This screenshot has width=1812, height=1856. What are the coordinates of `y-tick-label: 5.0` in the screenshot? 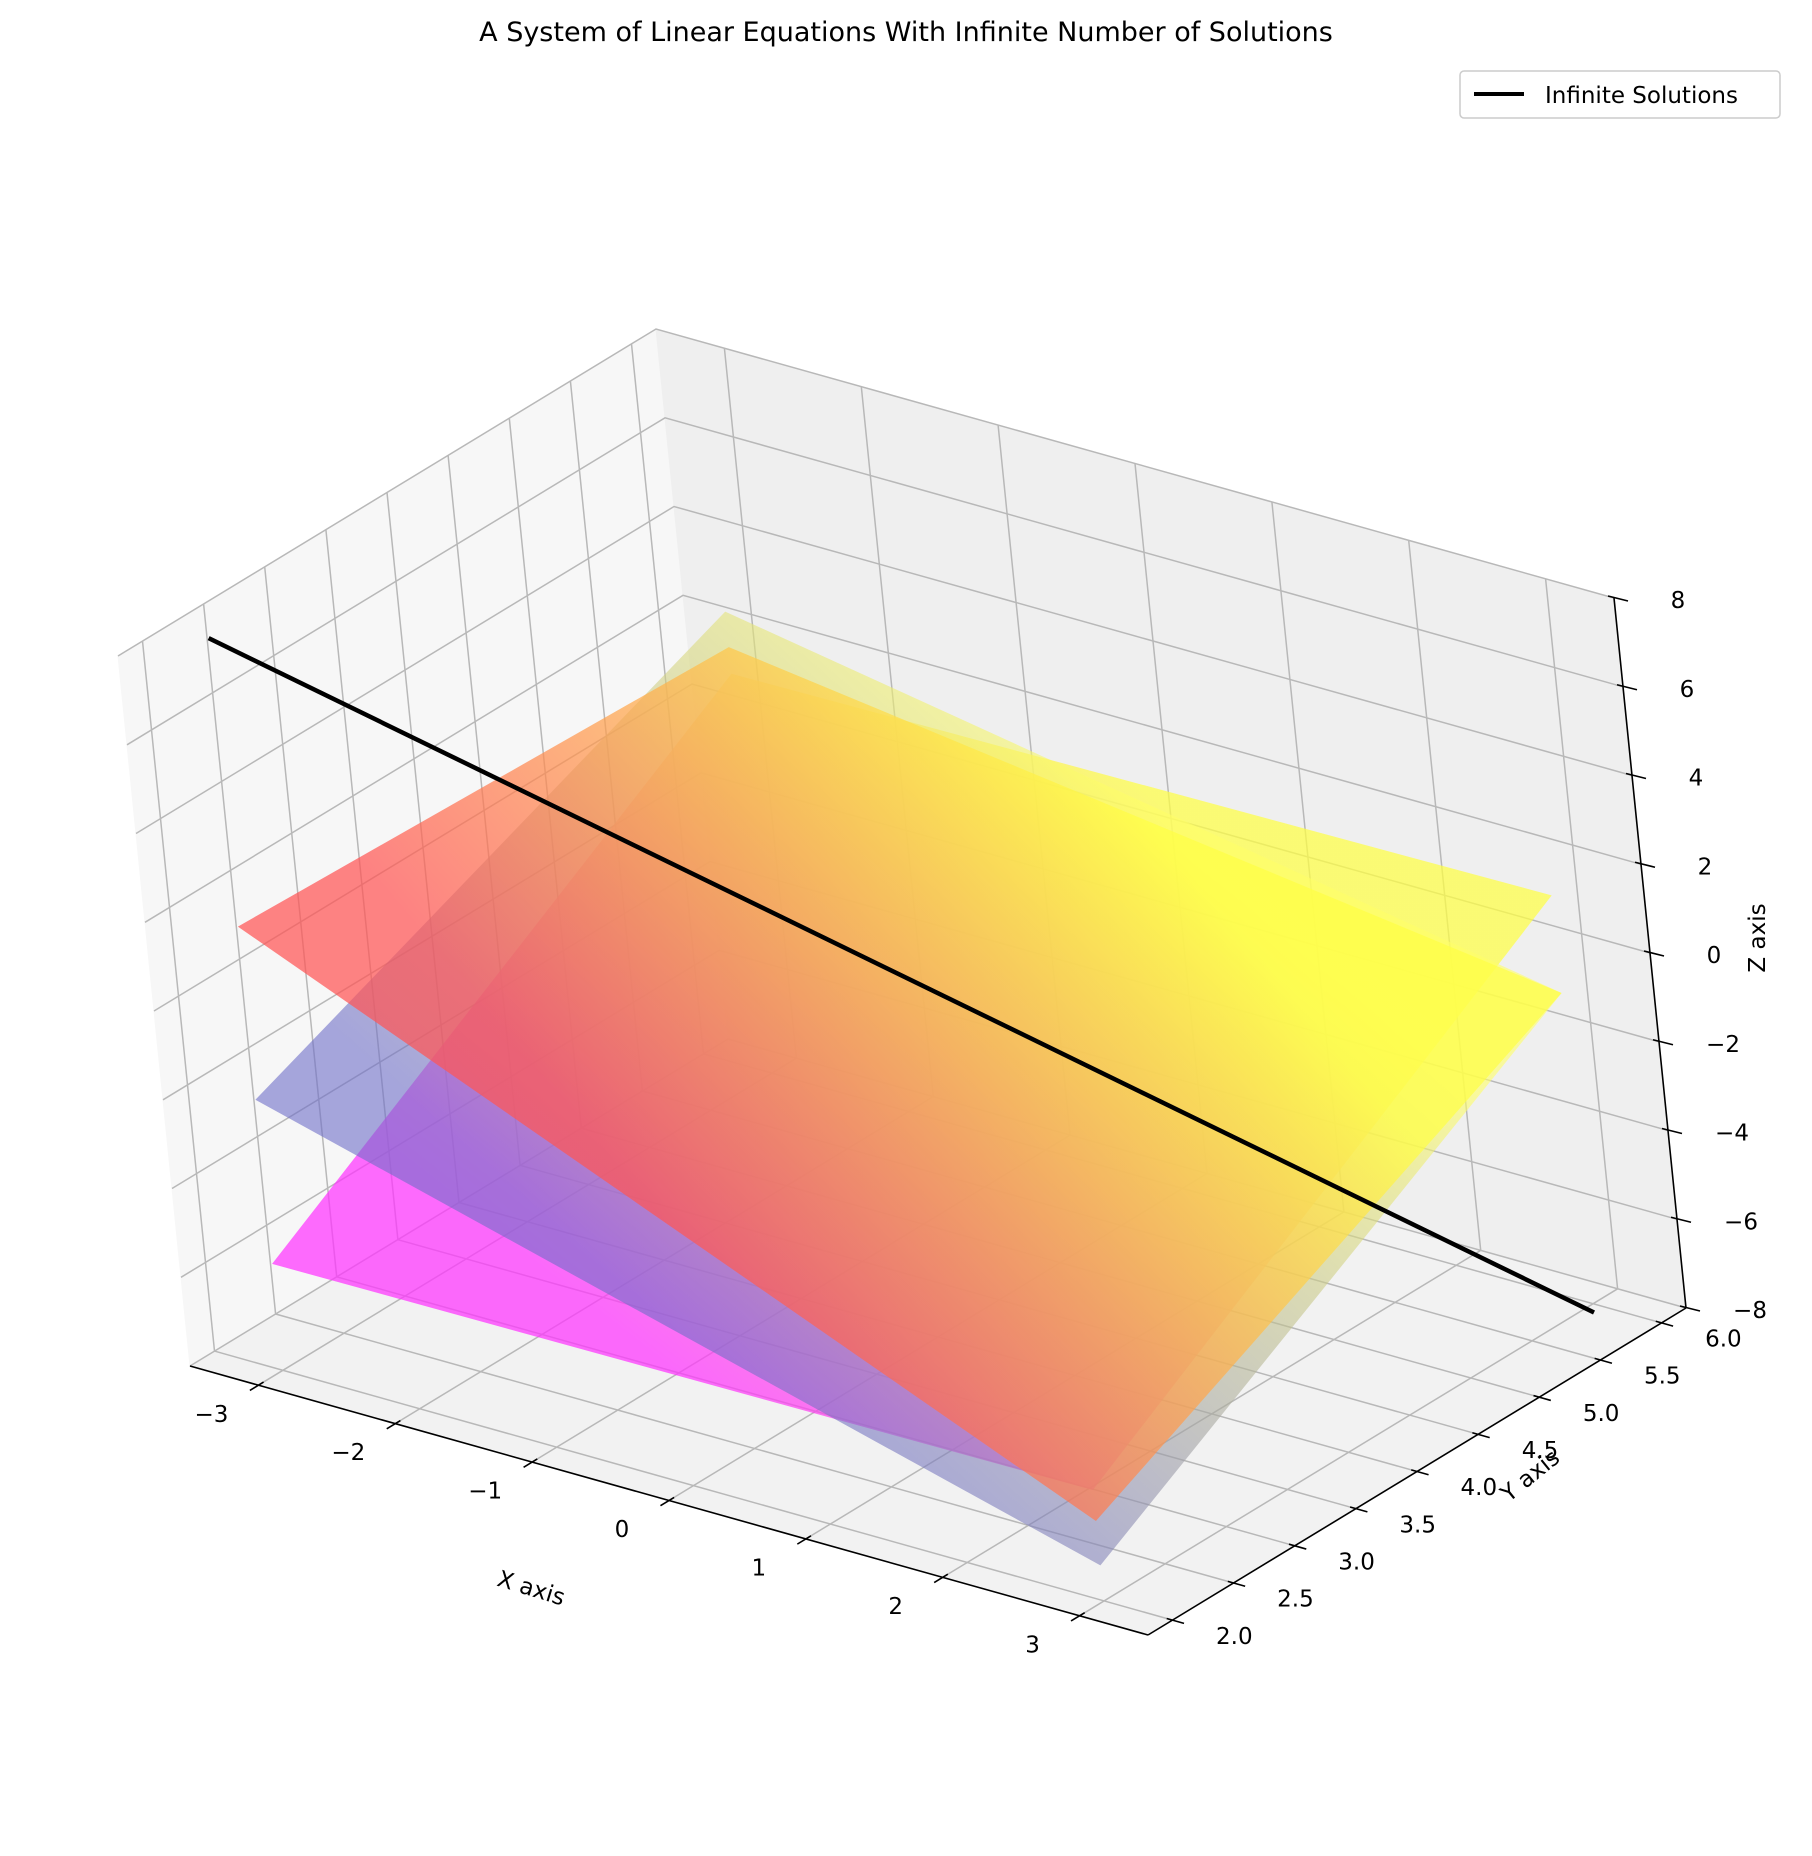 It's located at (1601, 1414).